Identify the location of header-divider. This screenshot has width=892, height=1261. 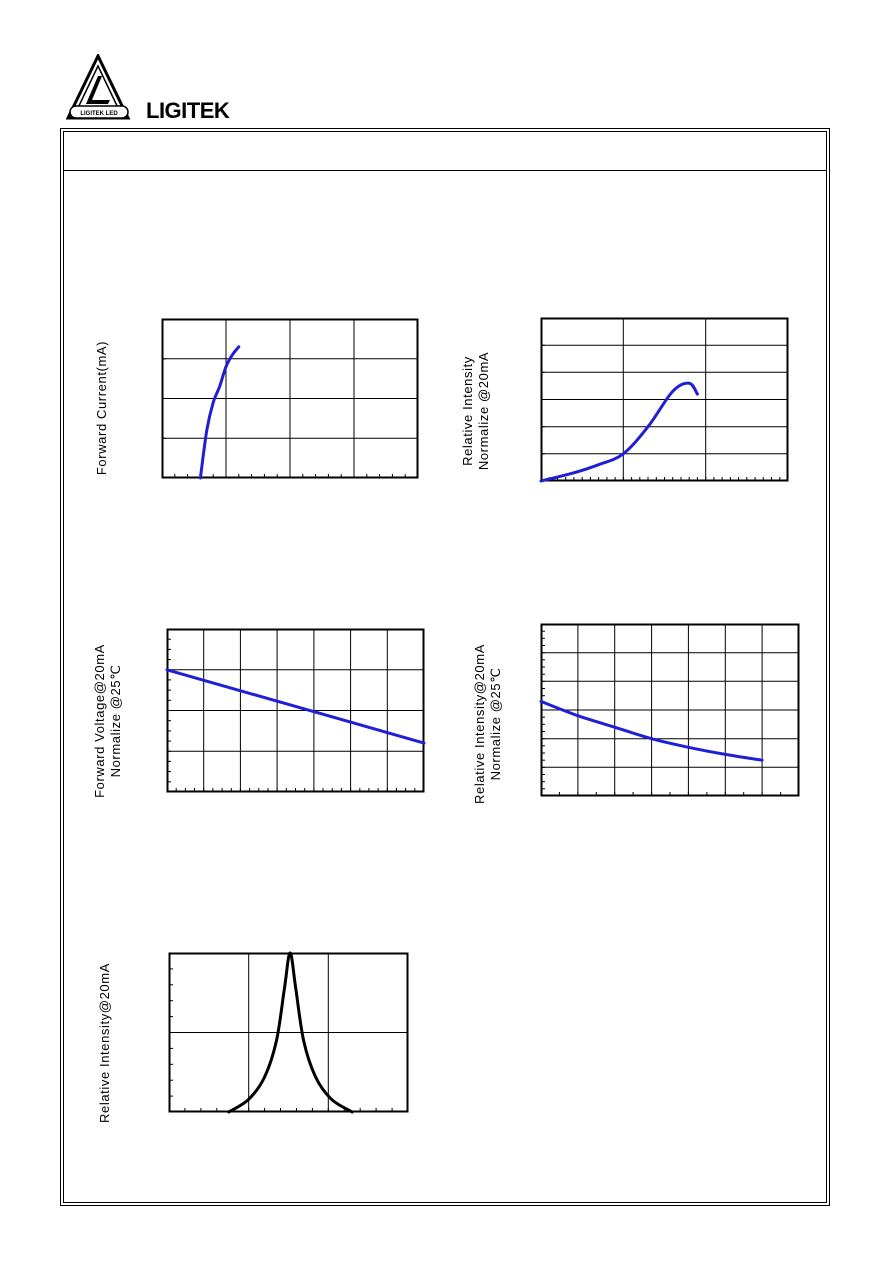
(445, 170).